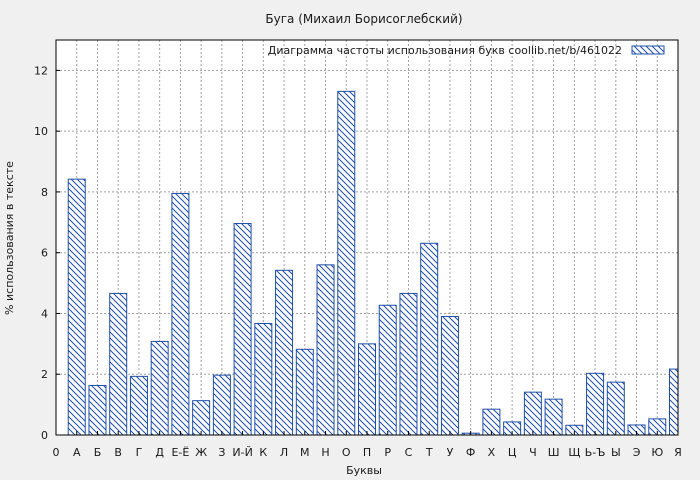 The image size is (700, 480). I want to click on x-tick-label: Х, so click(492, 452).